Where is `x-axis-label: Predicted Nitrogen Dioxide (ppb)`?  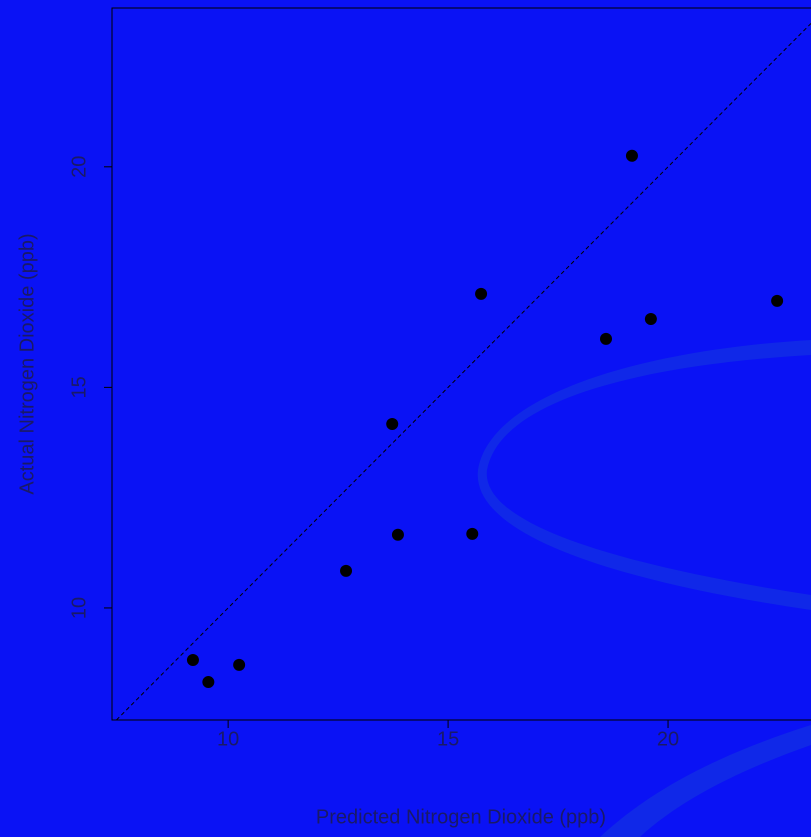
x-axis-label: Predicted Nitrogen Dioxide (ppb) is located at coordinates (461, 817).